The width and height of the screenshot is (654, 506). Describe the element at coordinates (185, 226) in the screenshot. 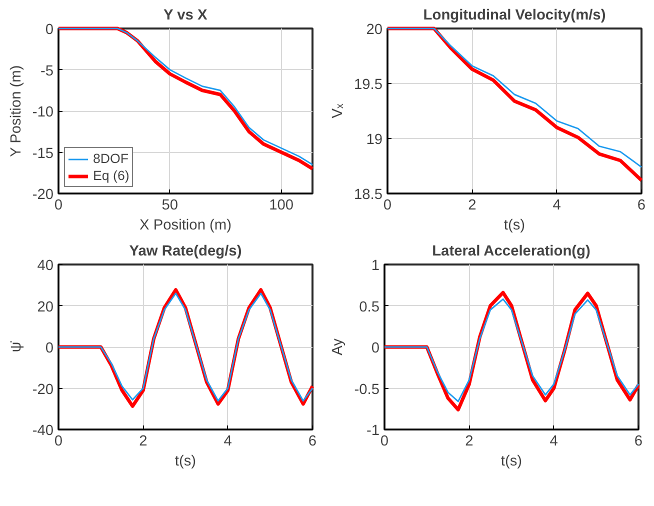

I see `x-axis-title: X Position (m)` at that location.